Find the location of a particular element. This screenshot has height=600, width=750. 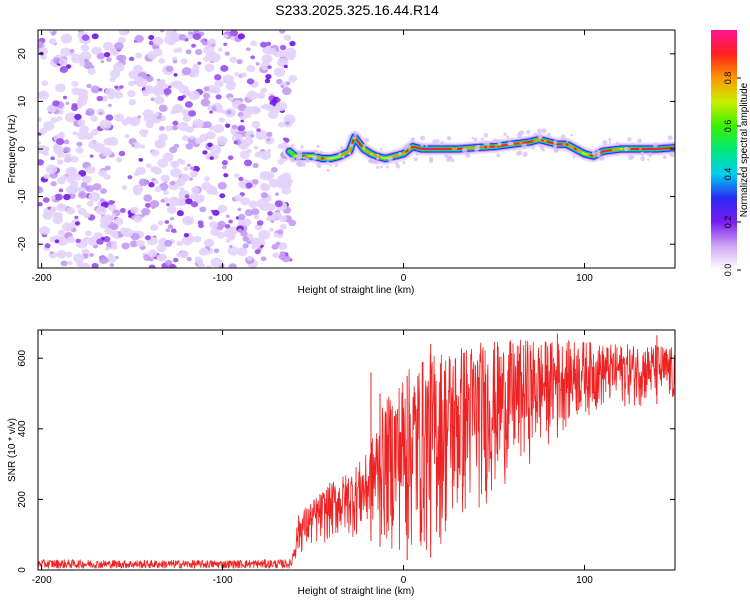

colorbar-scale is located at coordinates (724, 150).